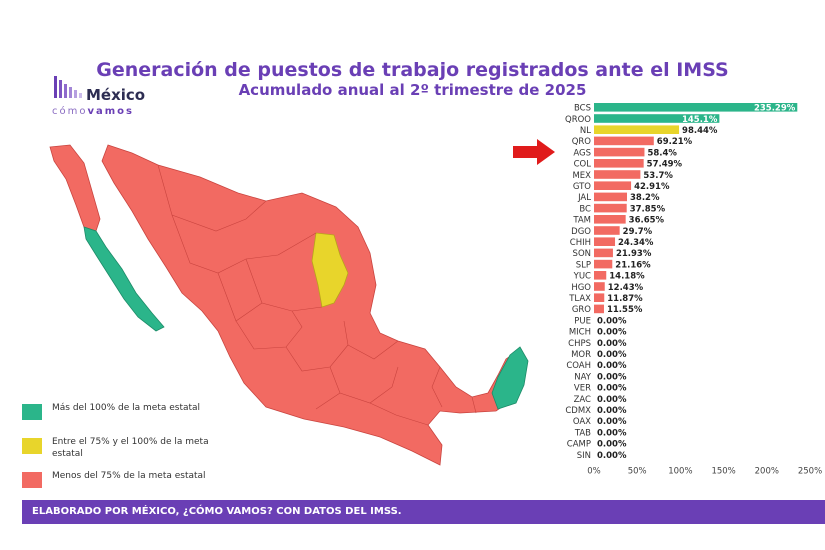 Image resolution: width=825 pixels, height=550 pixels. I want to click on data-label: 58.4%, so click(662, 153).